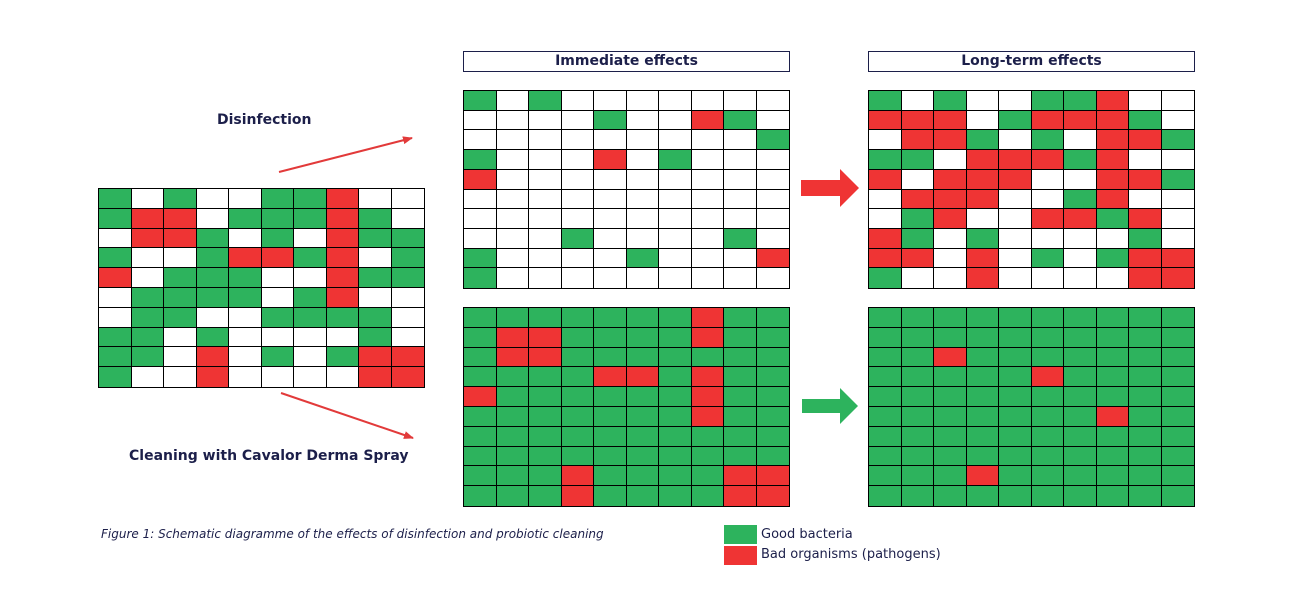 The width and height of the screenshot is (1293, 600). I want to click on immediate-effects-header: Immediate effects, so click(626, 61).